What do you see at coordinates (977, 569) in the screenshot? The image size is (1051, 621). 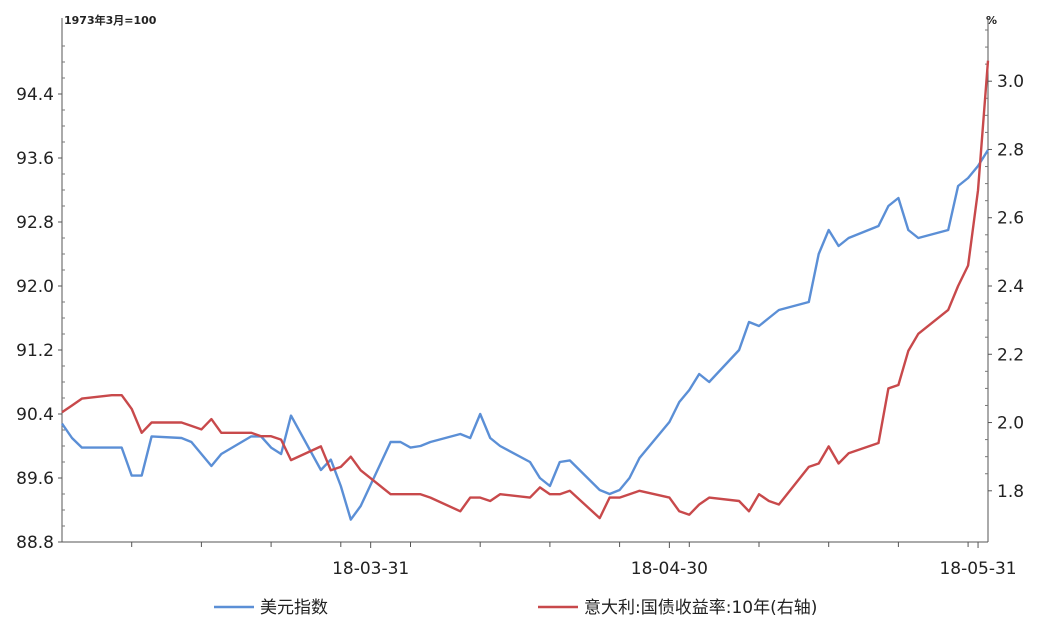 I see `x-tick-label: 18-05-31` at bounding box center [977, 569].